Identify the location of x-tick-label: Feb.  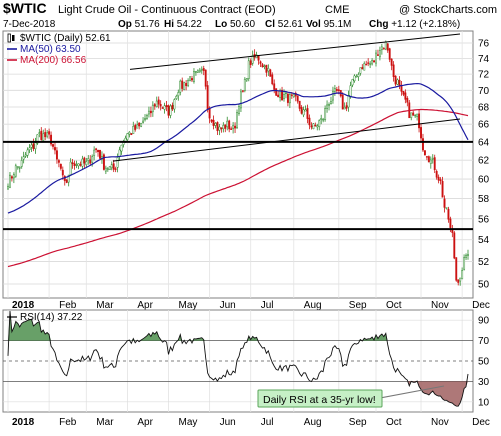
(68, 422).